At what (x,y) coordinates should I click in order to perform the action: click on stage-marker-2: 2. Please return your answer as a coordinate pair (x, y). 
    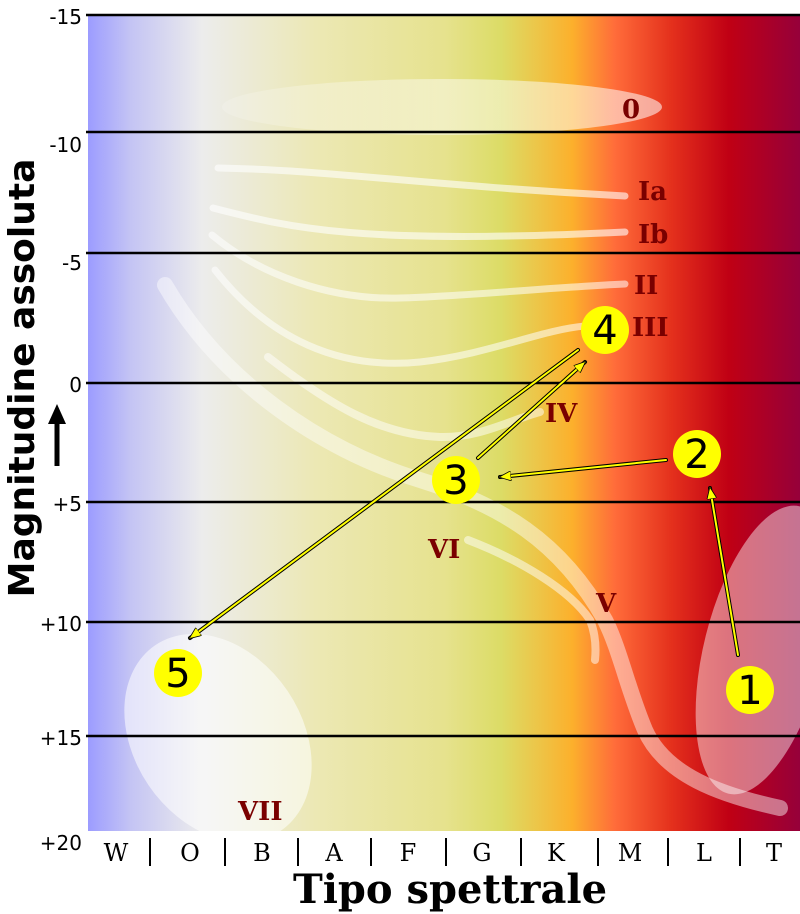
    Looking at the image, I should click on (697, 454).